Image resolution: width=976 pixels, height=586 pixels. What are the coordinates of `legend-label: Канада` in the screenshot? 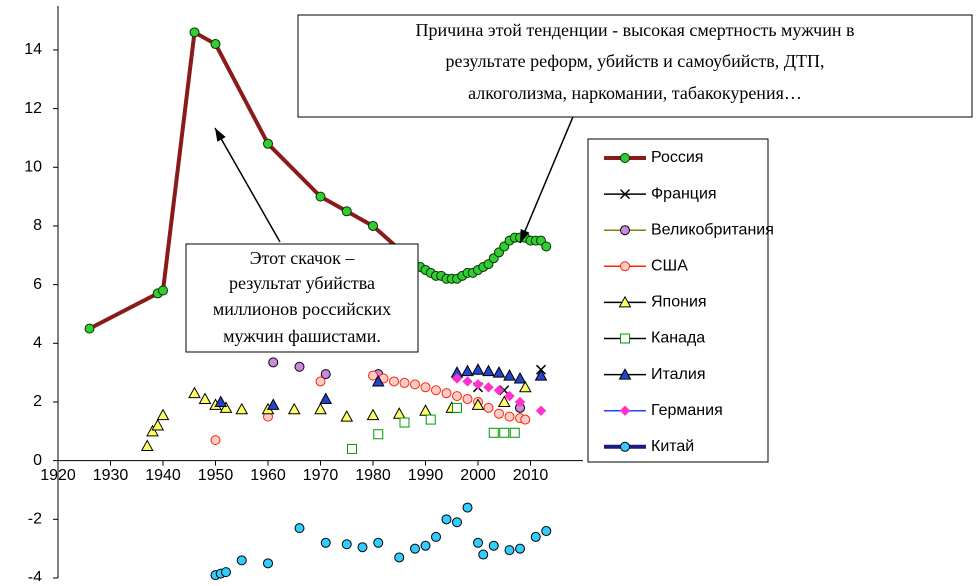 It's located at (678, 338).